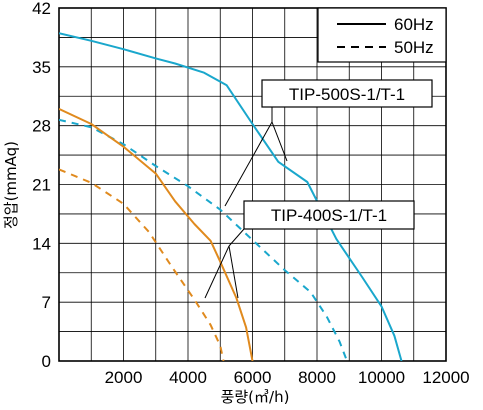 Image resolution: width=483 pixels, height=410 pixels. Describe the element at coordinates (188, 377) in the screenshot. I see `x-tick-label: 4000` at that location.